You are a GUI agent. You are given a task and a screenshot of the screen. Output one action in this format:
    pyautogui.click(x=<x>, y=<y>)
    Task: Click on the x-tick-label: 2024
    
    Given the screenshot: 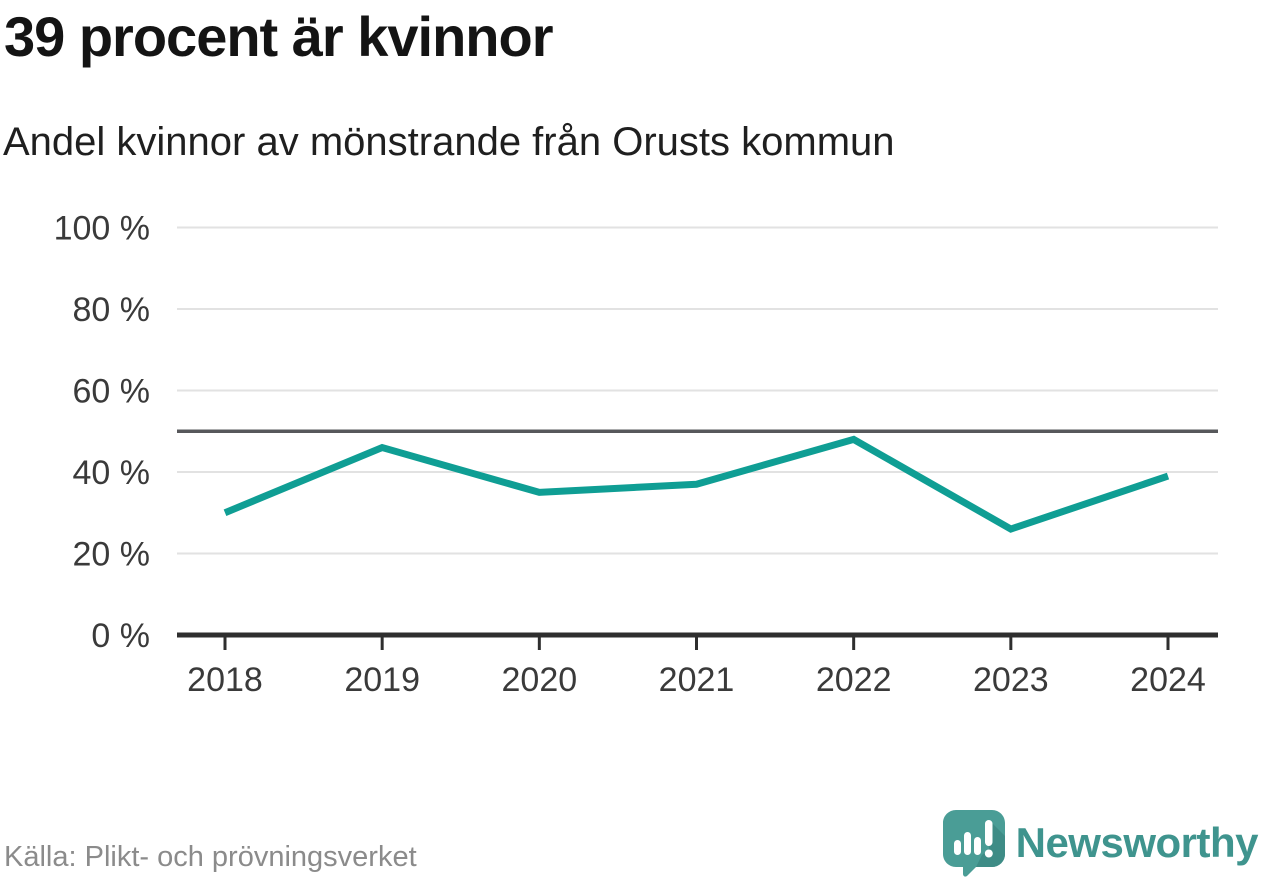 What is the action you would take?
    pyautogui.click(x=1168, y=680)
    